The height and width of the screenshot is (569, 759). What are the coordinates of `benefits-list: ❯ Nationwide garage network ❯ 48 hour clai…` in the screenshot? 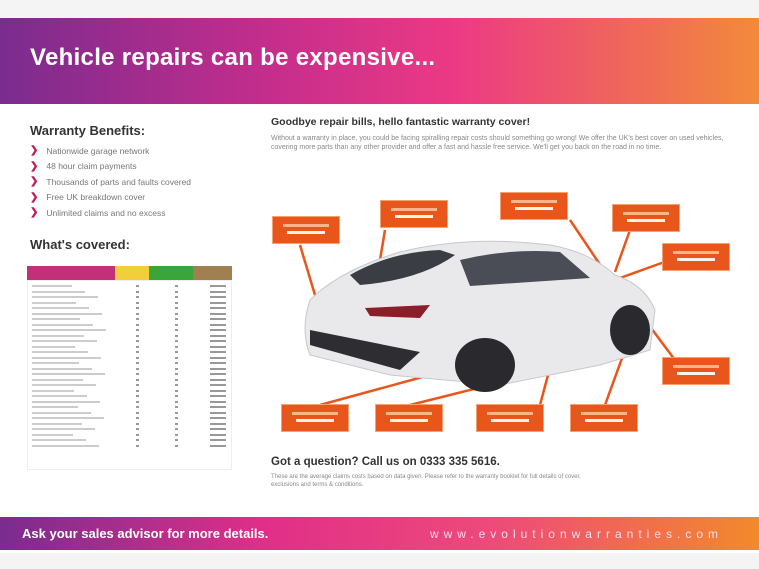 It's located at (110, 182).